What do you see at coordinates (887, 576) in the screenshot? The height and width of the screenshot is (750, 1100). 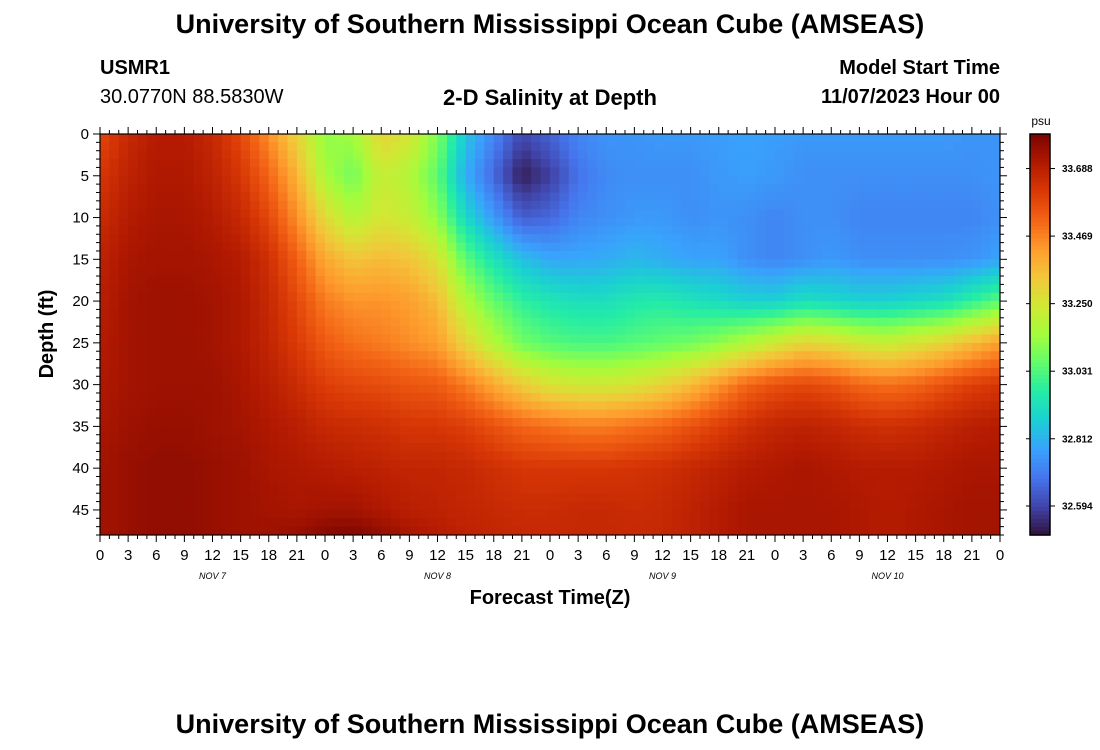 I see `day-label: NOV 10` at bounding box center [887, 576].